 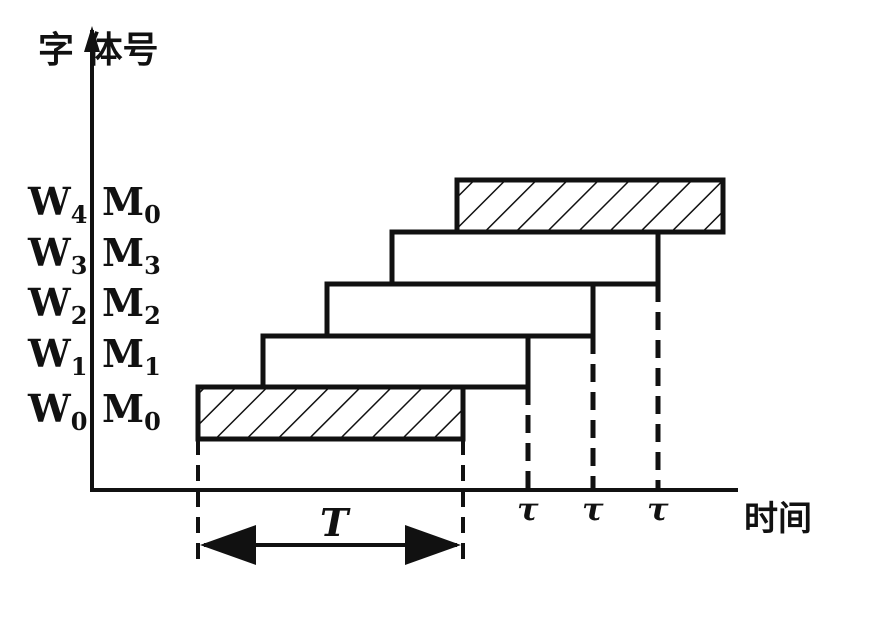 What do you see at coordinates (335, 522) in the screenshot?
I see `period-label: T` at bounding box center [335, 522].